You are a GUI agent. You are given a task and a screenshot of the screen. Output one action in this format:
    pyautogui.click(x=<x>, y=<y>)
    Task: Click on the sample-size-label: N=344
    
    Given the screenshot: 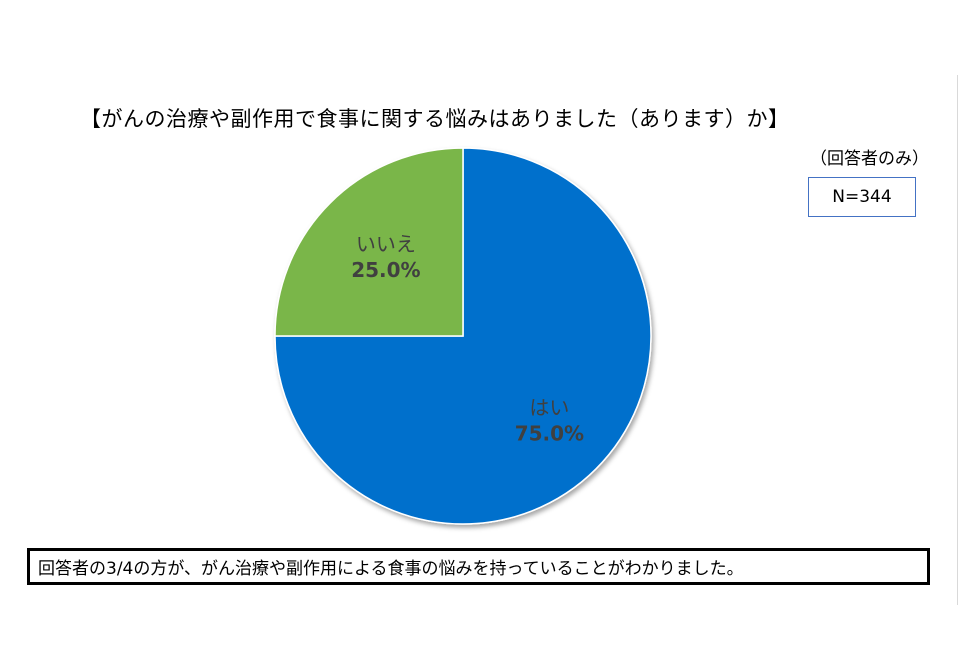 What is the action you would take?
    pyautogui.click(x=862, y=197)
    